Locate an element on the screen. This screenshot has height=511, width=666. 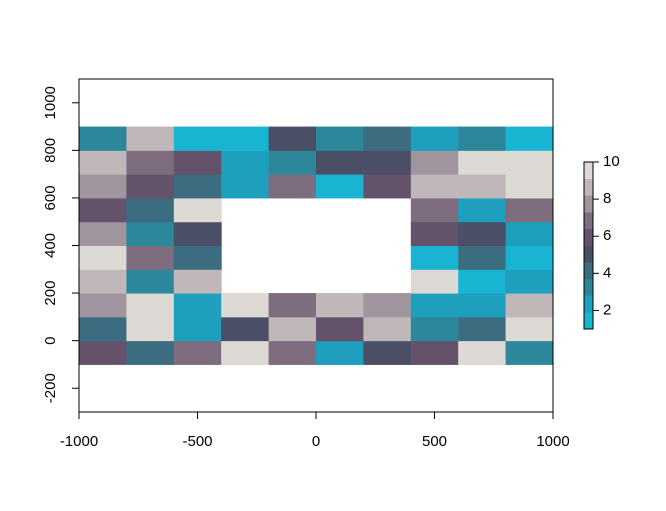
legend-tick-label: 6 is located at coordinates (607, 235).